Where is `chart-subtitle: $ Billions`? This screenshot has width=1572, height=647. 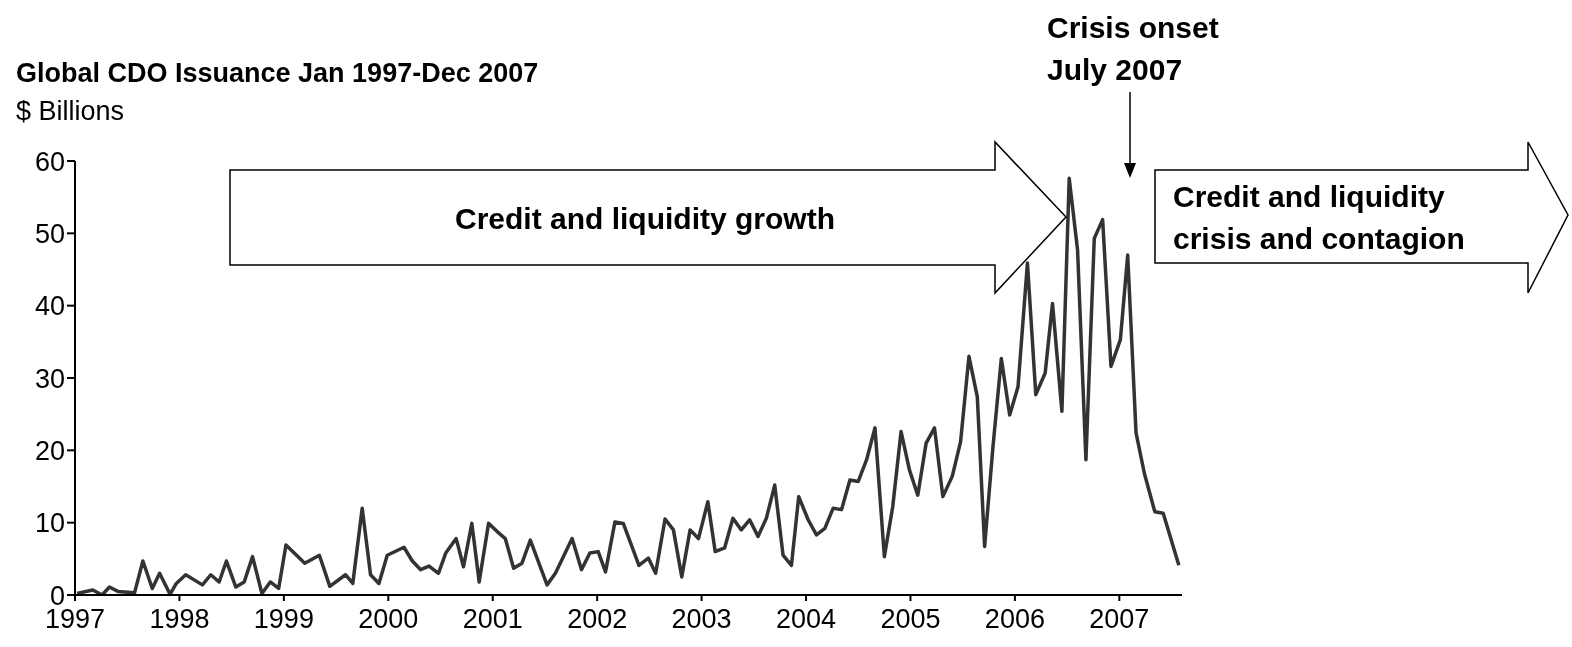 chart-subtitle: $ Billions is located at coordinates (70, 111).